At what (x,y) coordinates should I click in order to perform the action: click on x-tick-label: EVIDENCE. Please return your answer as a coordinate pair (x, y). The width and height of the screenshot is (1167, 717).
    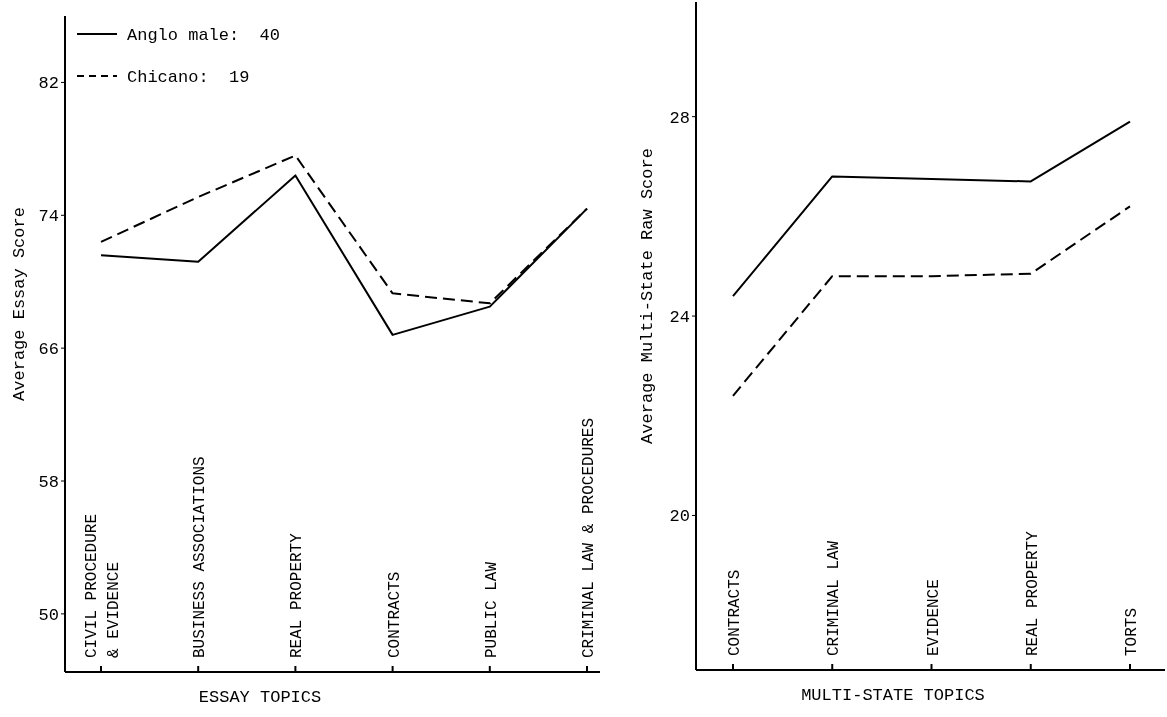
    Looking at the image, I should click on (933, 617).